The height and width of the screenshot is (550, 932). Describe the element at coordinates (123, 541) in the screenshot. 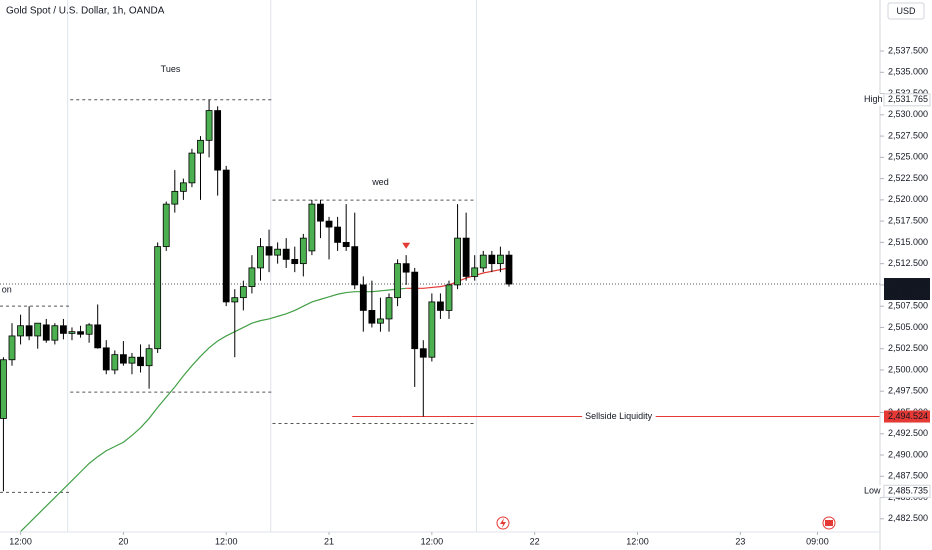

I see `x-tick-label: 20` at that location.